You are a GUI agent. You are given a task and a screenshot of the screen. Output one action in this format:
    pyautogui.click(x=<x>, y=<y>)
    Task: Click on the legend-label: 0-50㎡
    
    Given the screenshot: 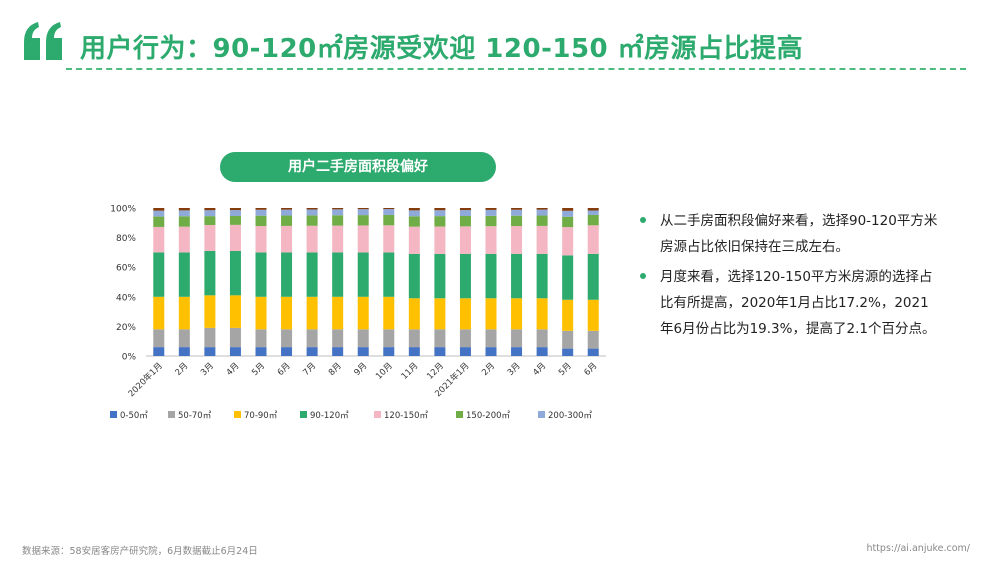 What is the action you would take?
    pyautogui.click(x=134, y=416)
    